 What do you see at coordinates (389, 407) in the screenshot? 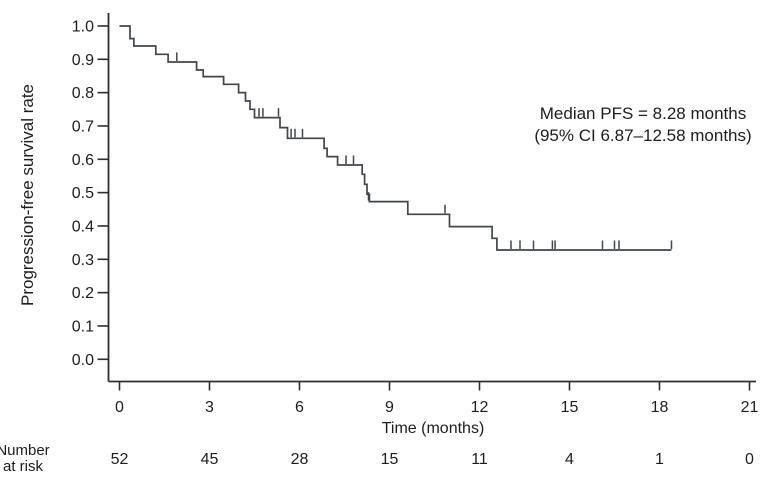
I see `x-tick-label: 9` at bounding box center [389, 407].